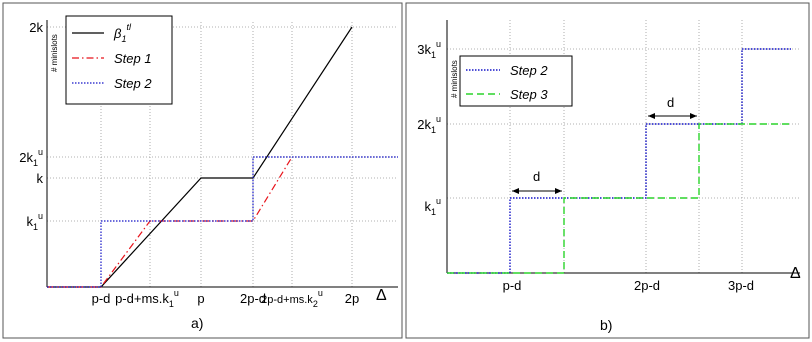 This screenshot has width=812, height=342. I want to click on panel-b-d-annotation-1: d, so click(537, 181).